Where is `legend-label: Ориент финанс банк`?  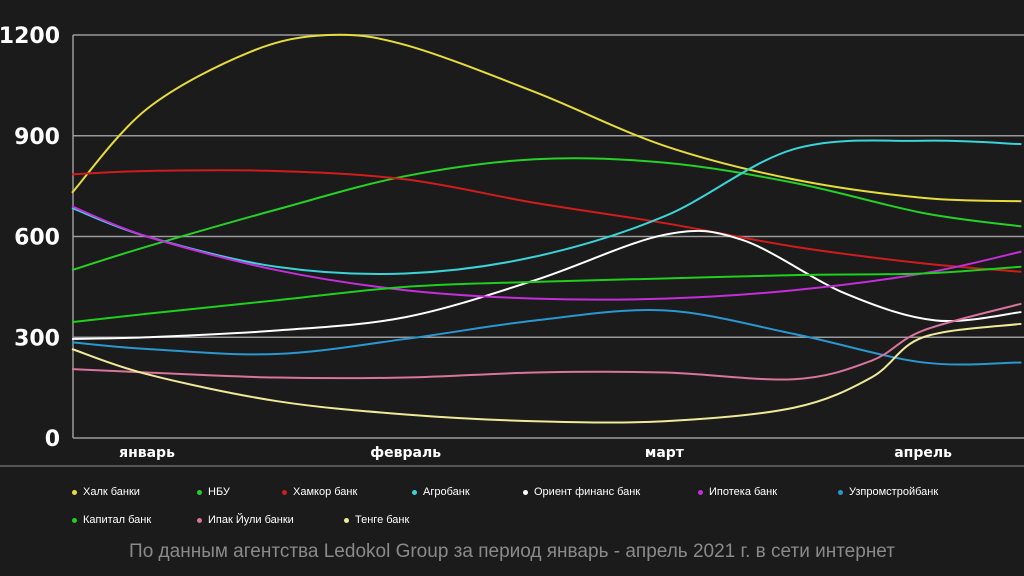
legend-label: Ориент финанс банк is located at coordinates (587, 492).